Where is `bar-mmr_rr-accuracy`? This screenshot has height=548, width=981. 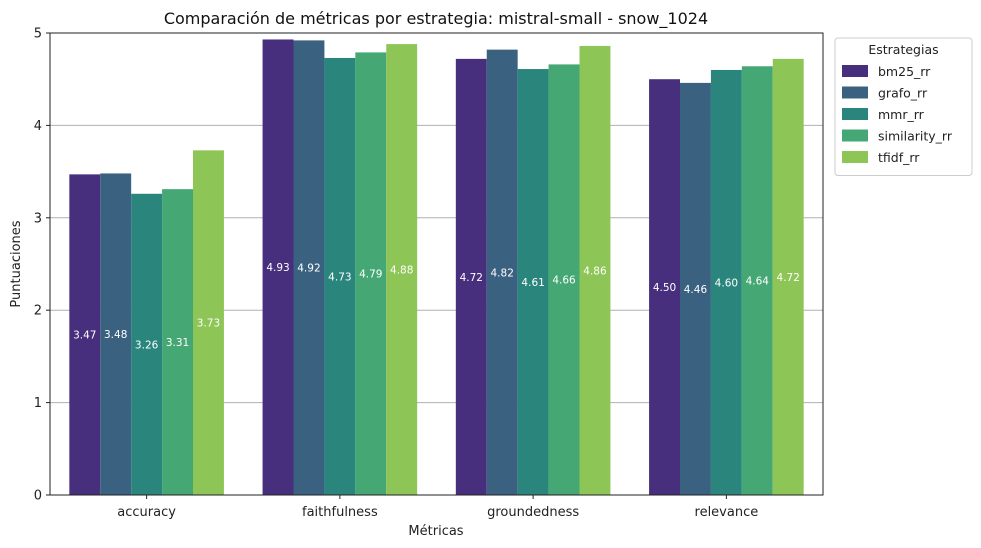
bar-mmr_rr-accuracy is located at coordinates (147, 344).